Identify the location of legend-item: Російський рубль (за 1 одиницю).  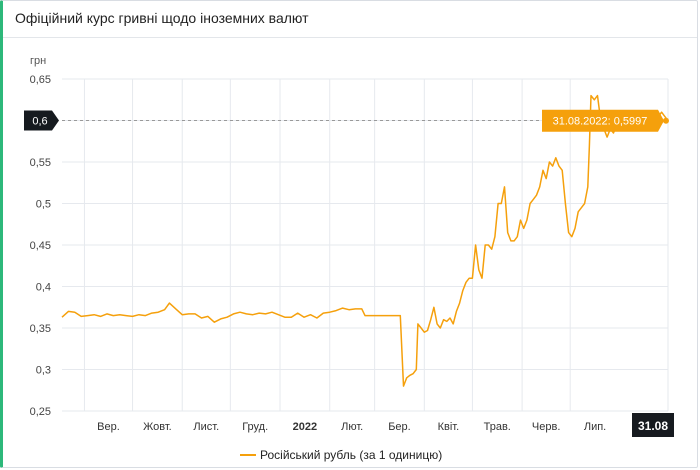
(341, 455).